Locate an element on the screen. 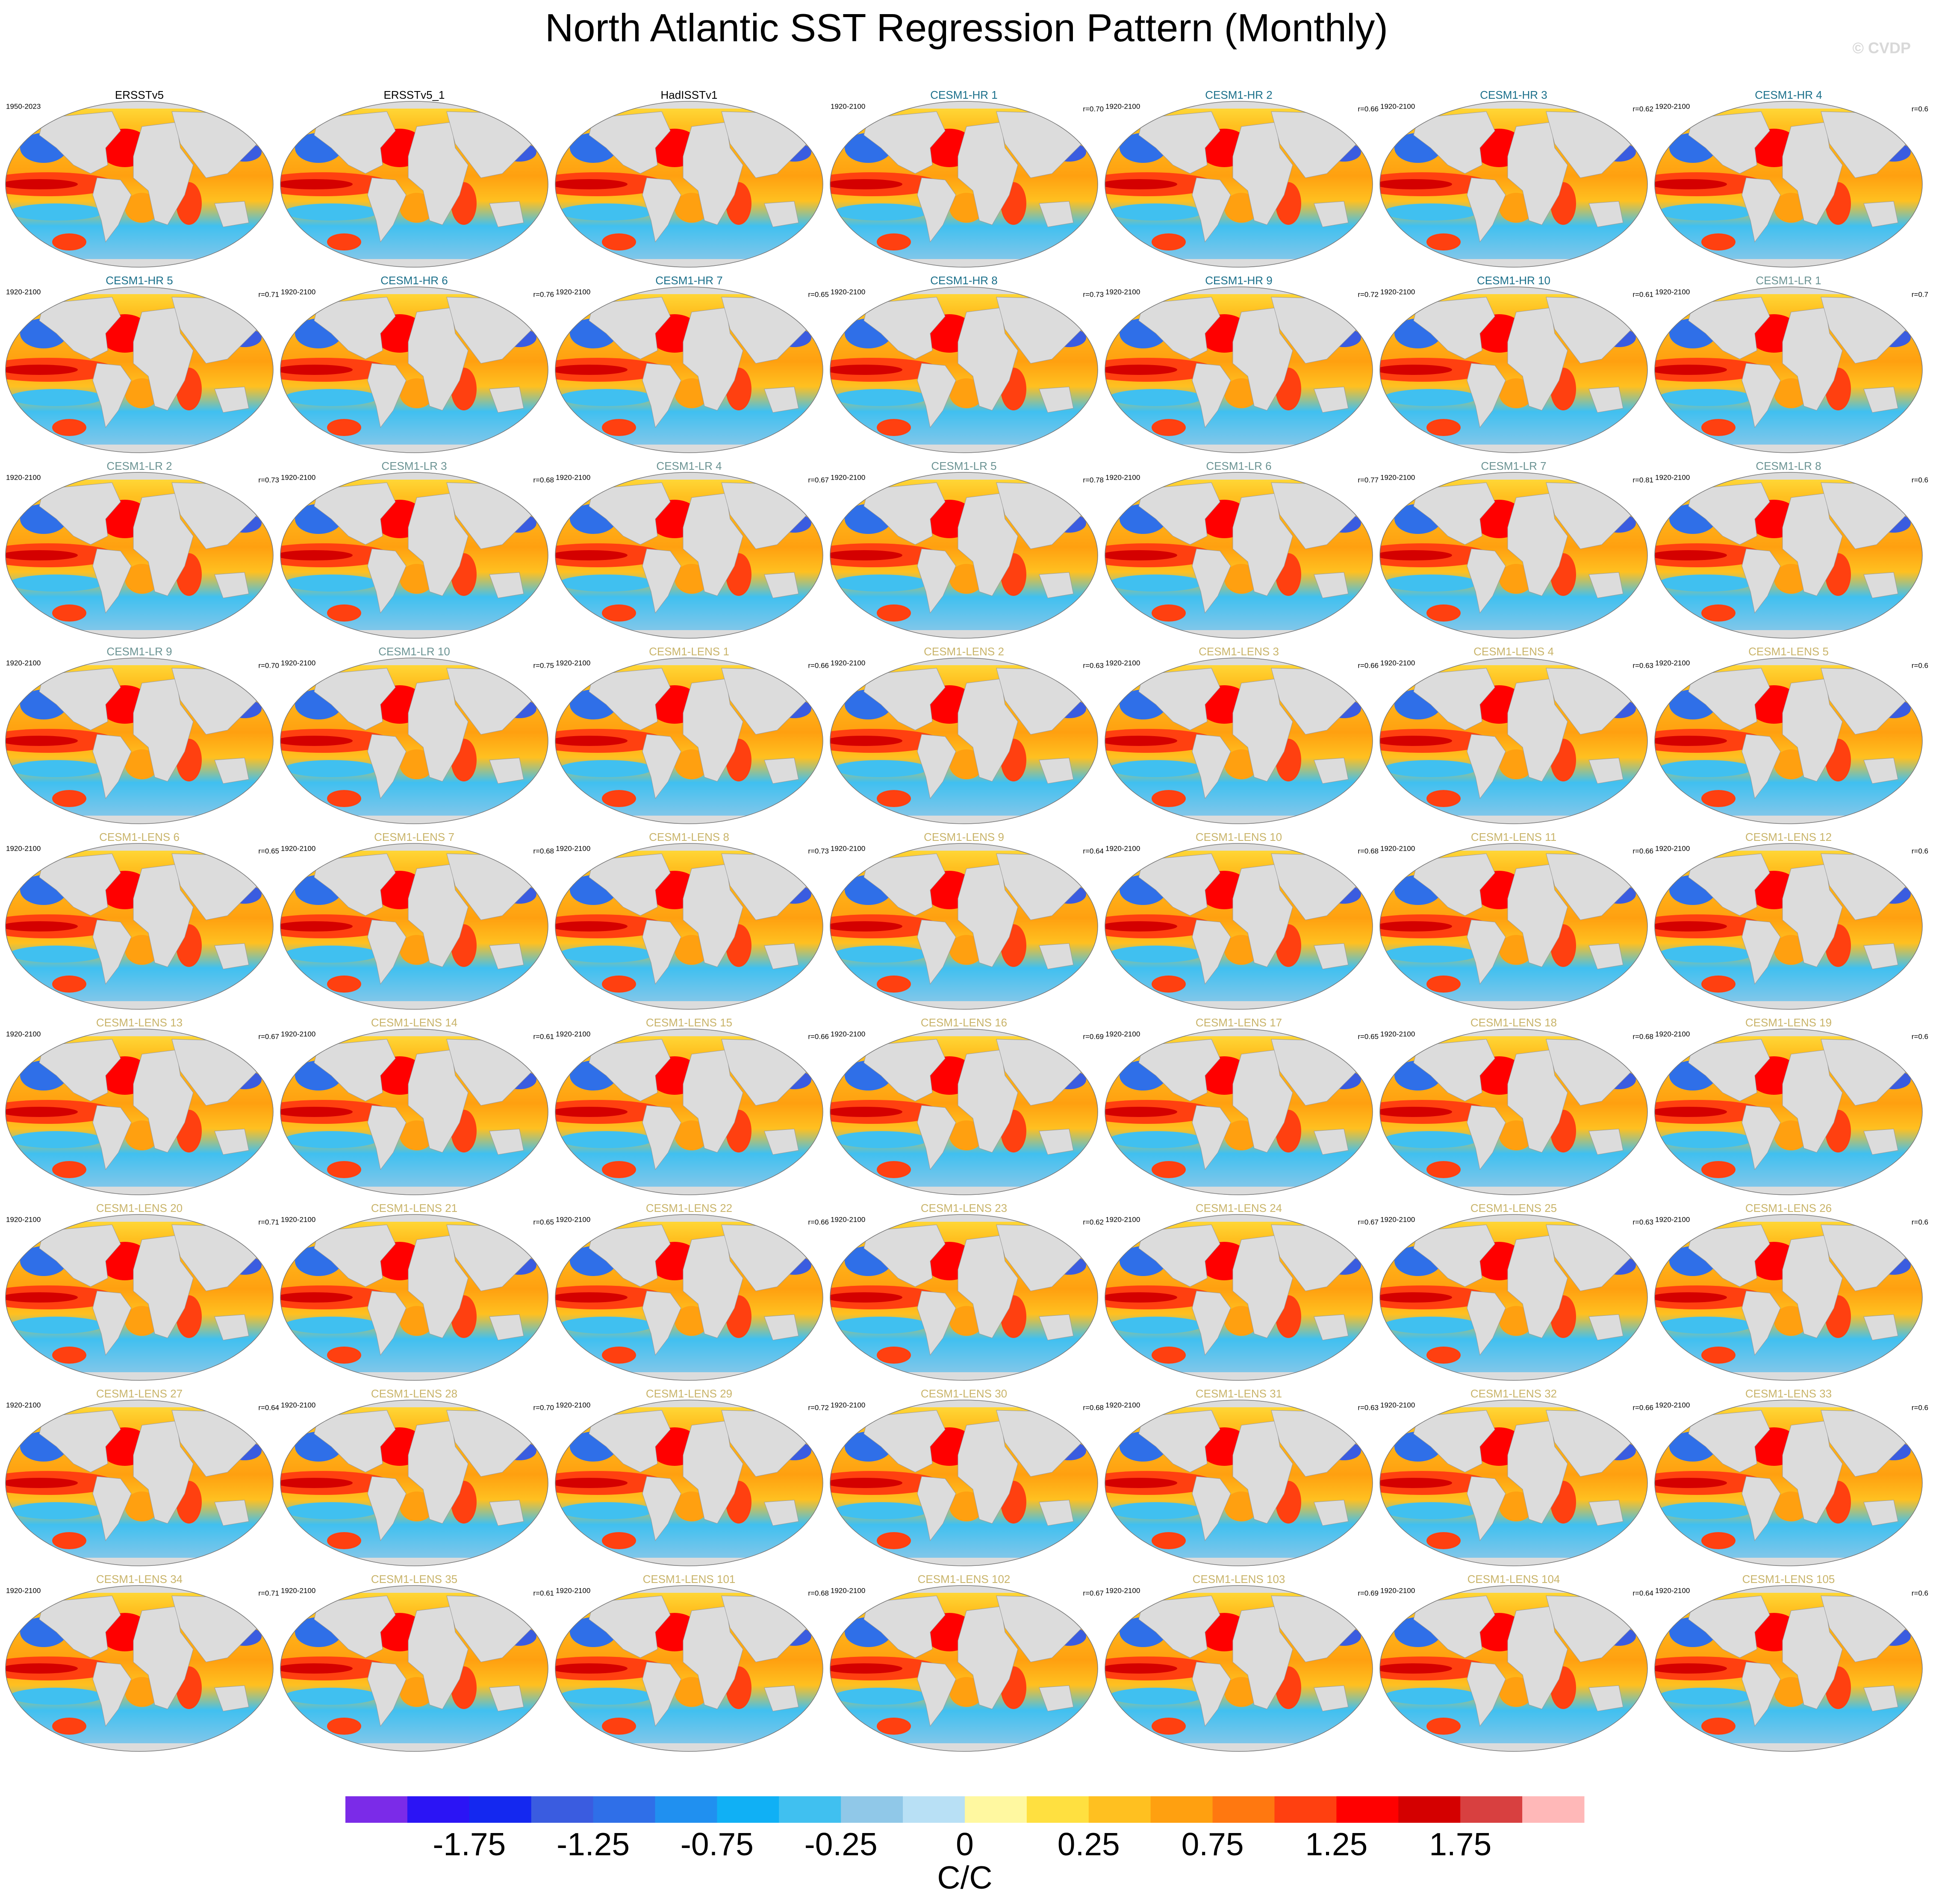  panel-title: CESM1-LENS 2 is located at coordinates (964, 651).